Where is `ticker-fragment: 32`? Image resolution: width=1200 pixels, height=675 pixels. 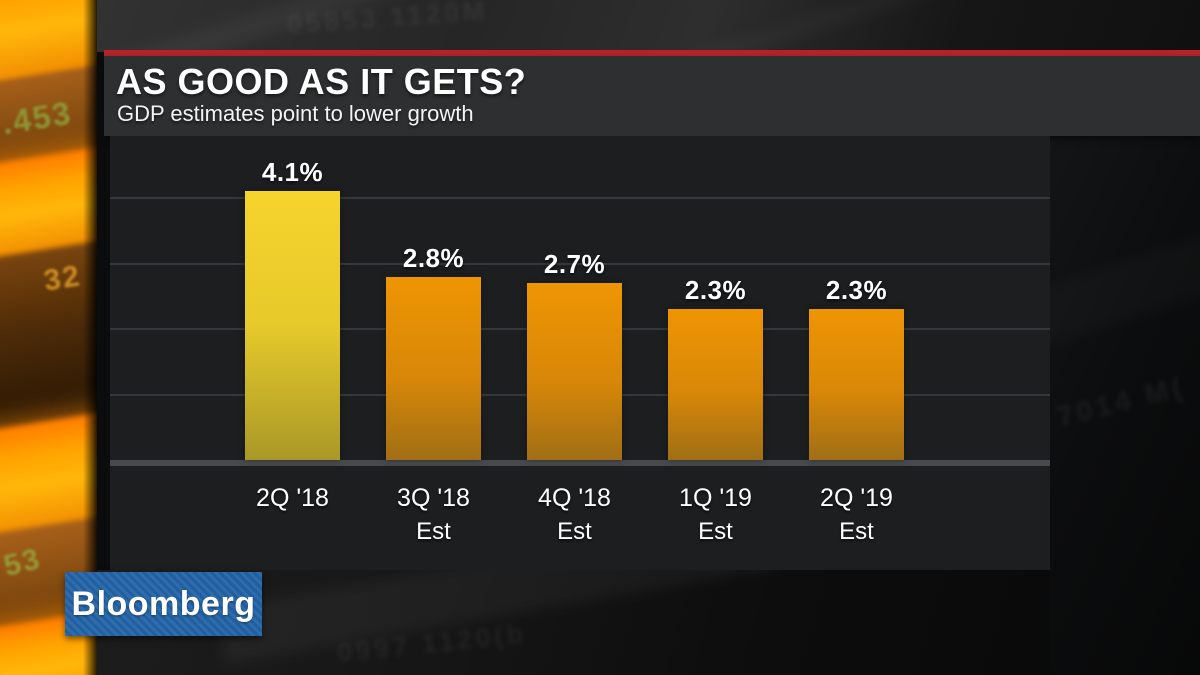
ticker-fragment: 32 is located at coordinates (62, 278).